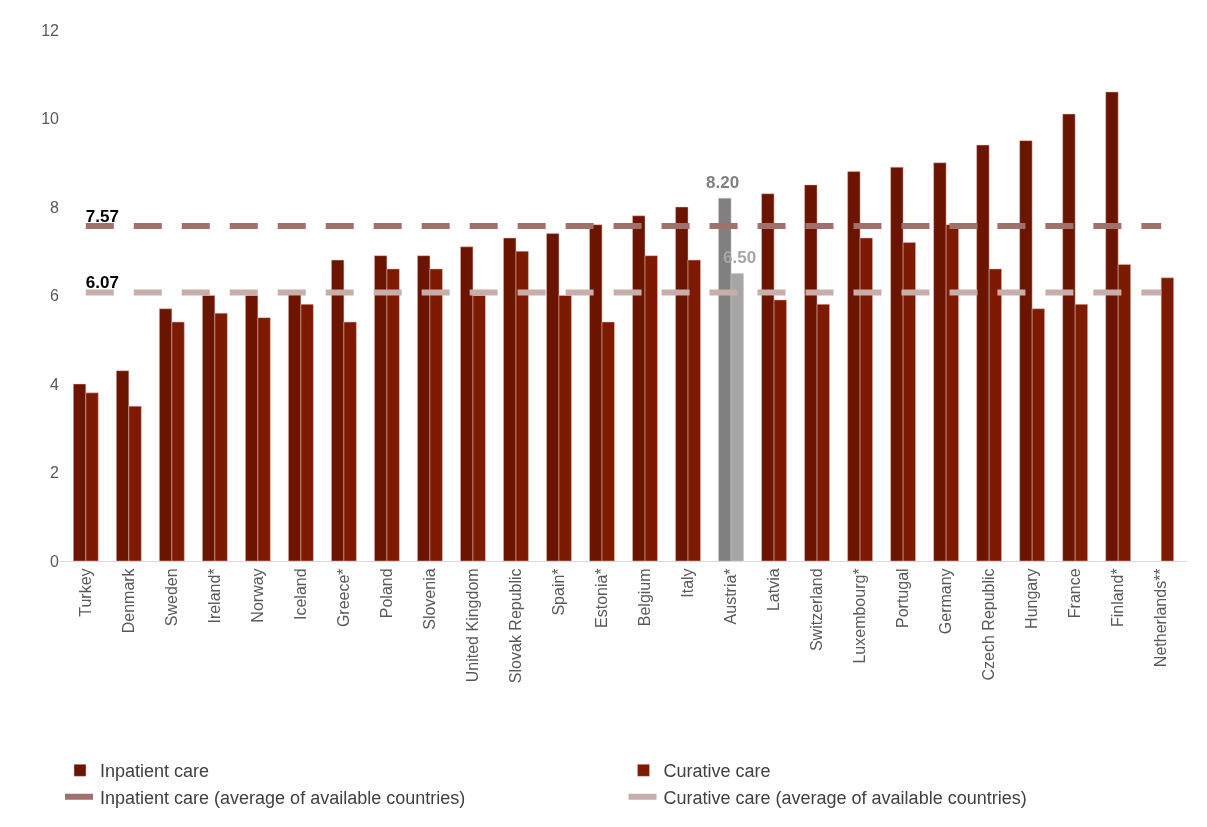  I want to click on x-tick-label: Turkey, so click(86, 592).